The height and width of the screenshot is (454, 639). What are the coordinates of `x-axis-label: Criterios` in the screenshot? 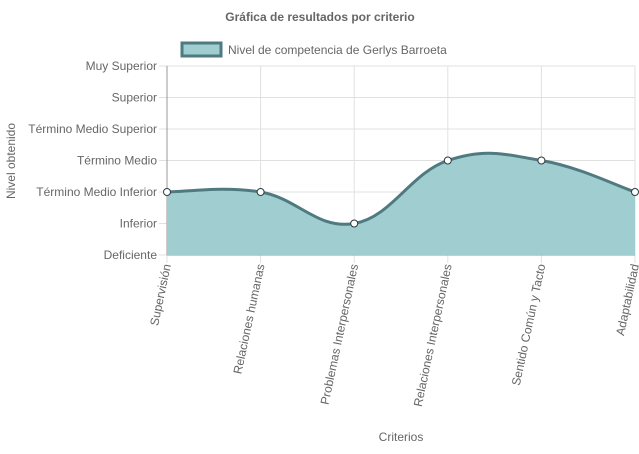 It's located at (401, 437).